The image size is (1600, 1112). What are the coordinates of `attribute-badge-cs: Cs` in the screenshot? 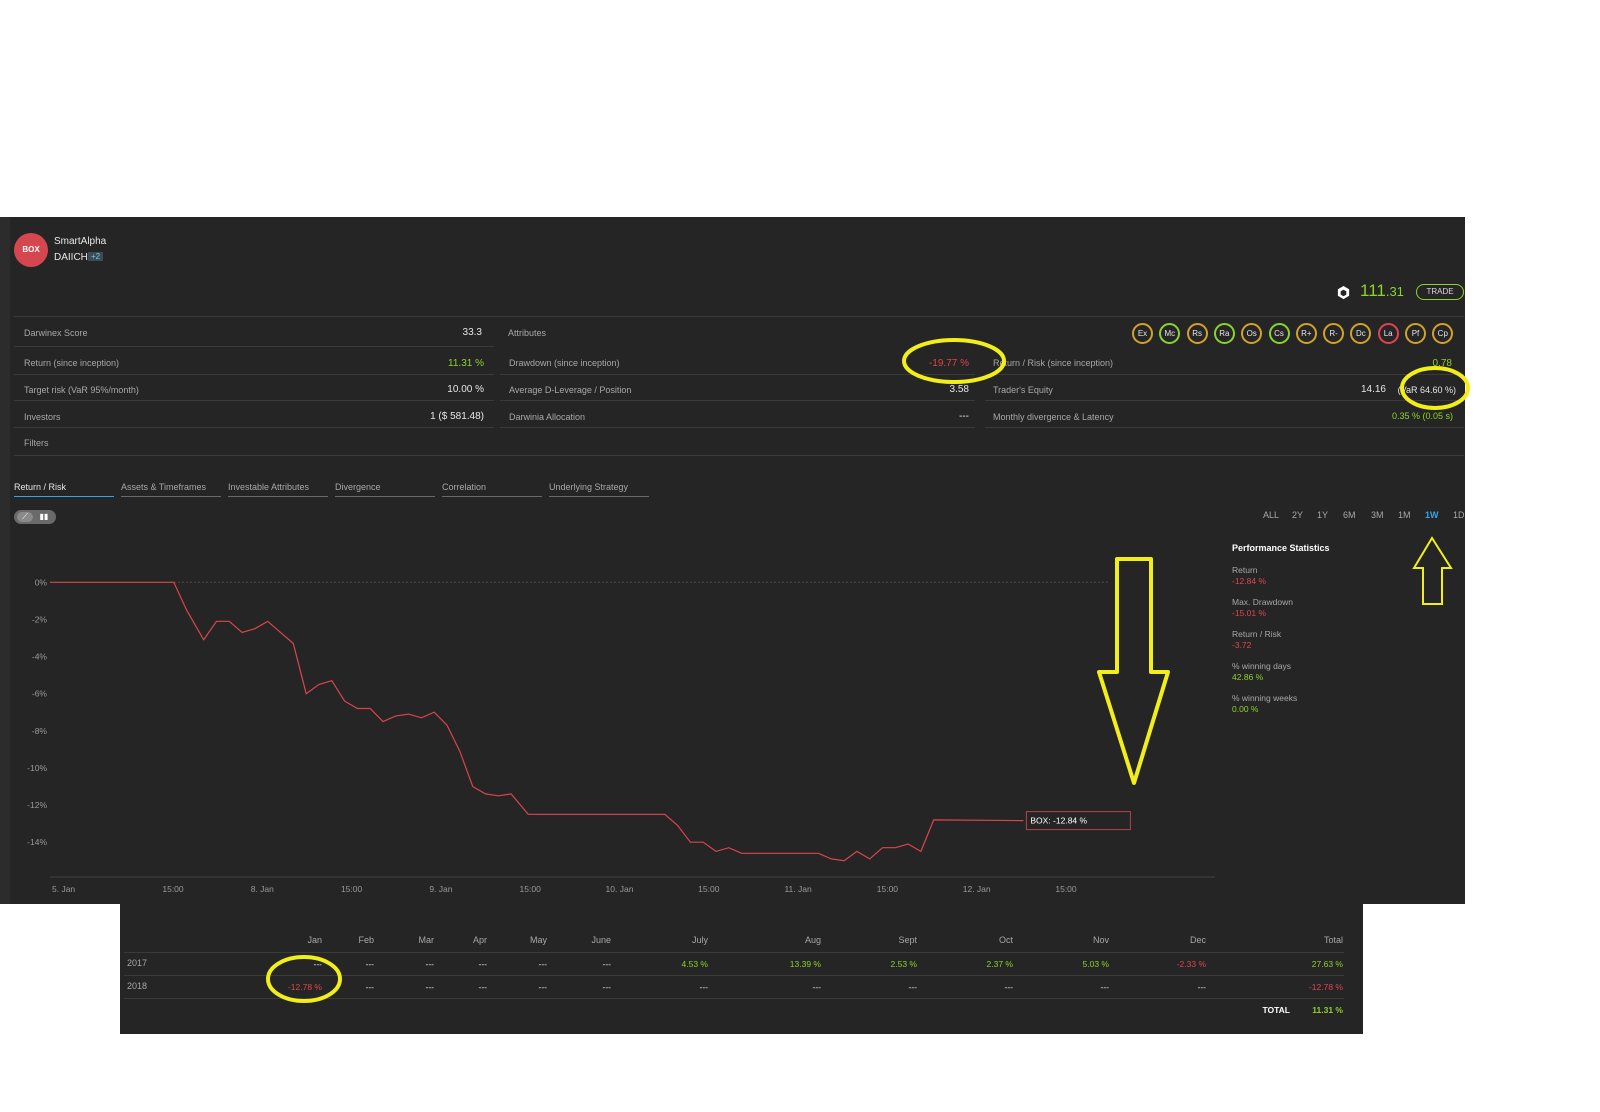 It's located at (1279, 333).